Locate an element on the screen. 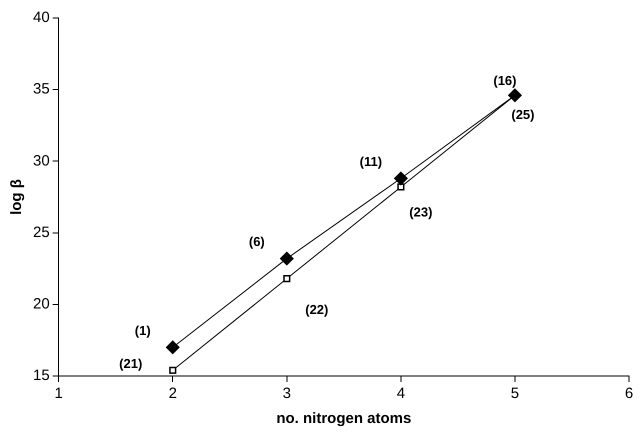 The width and height of the screenshot is (643, 436). y-tick-label: 30 is located at coordinates (41, 161).